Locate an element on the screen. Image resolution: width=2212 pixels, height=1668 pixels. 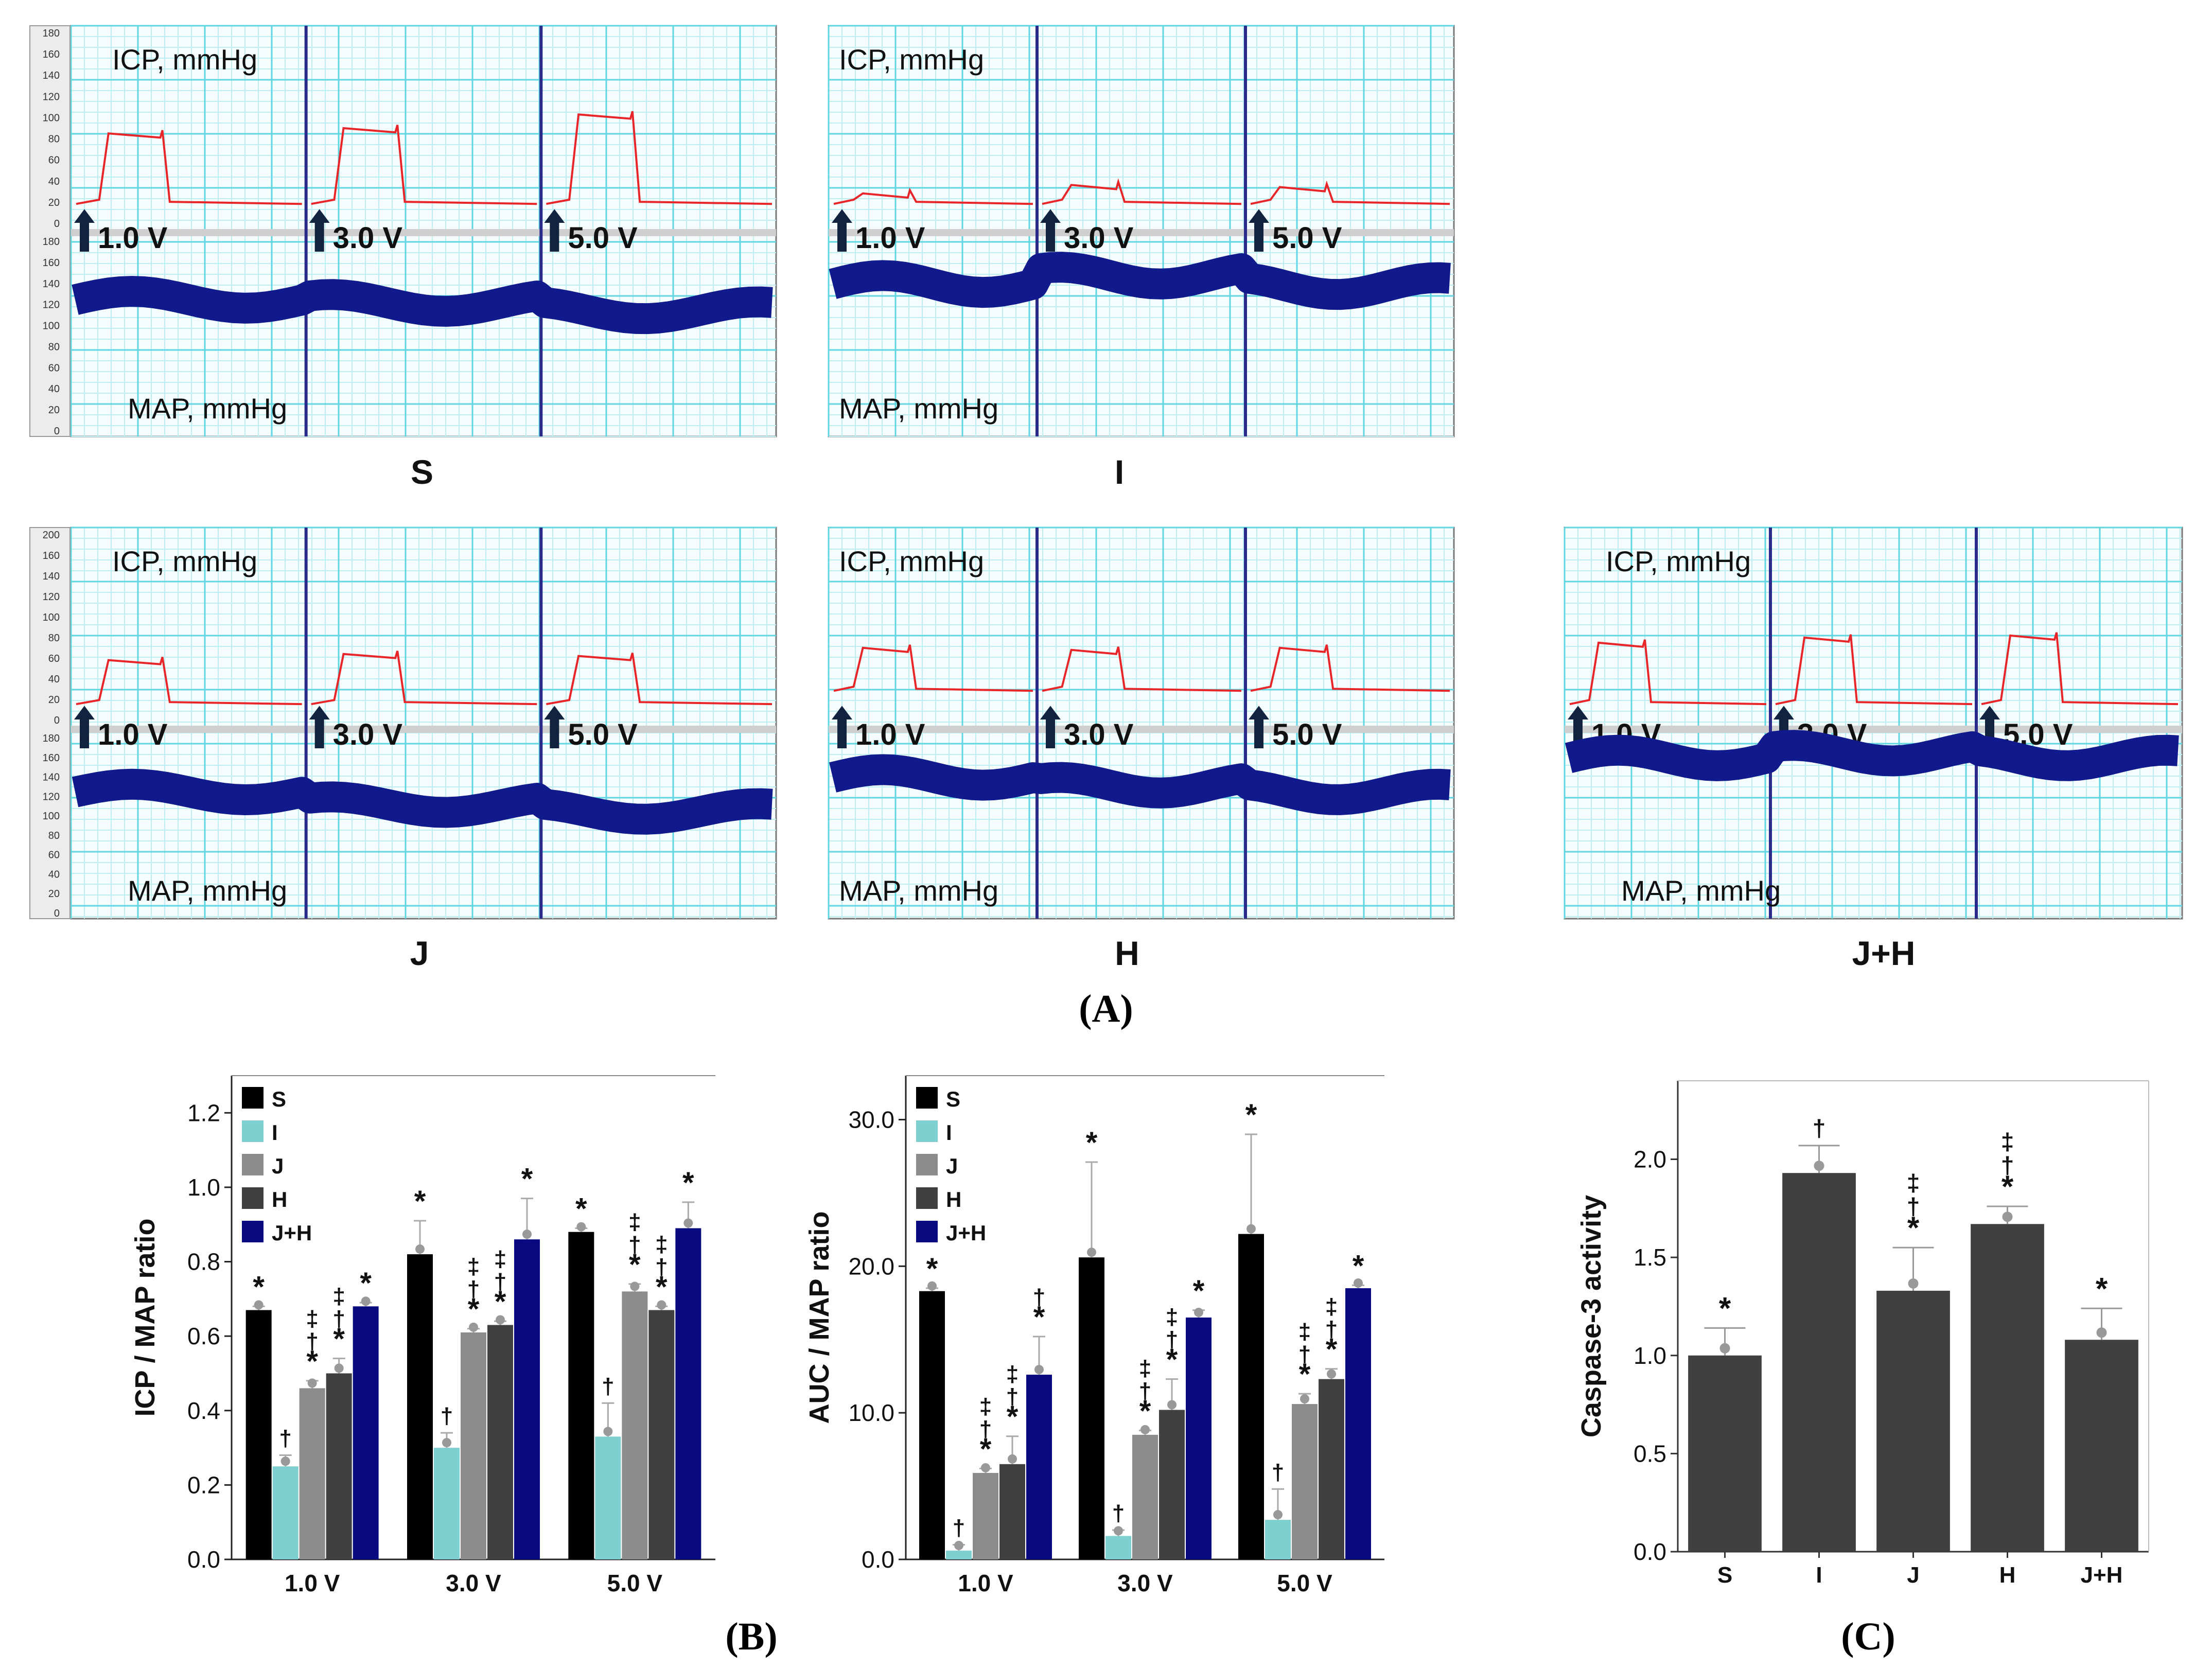
group-caption-s: S is located at coordinates (422, 472).